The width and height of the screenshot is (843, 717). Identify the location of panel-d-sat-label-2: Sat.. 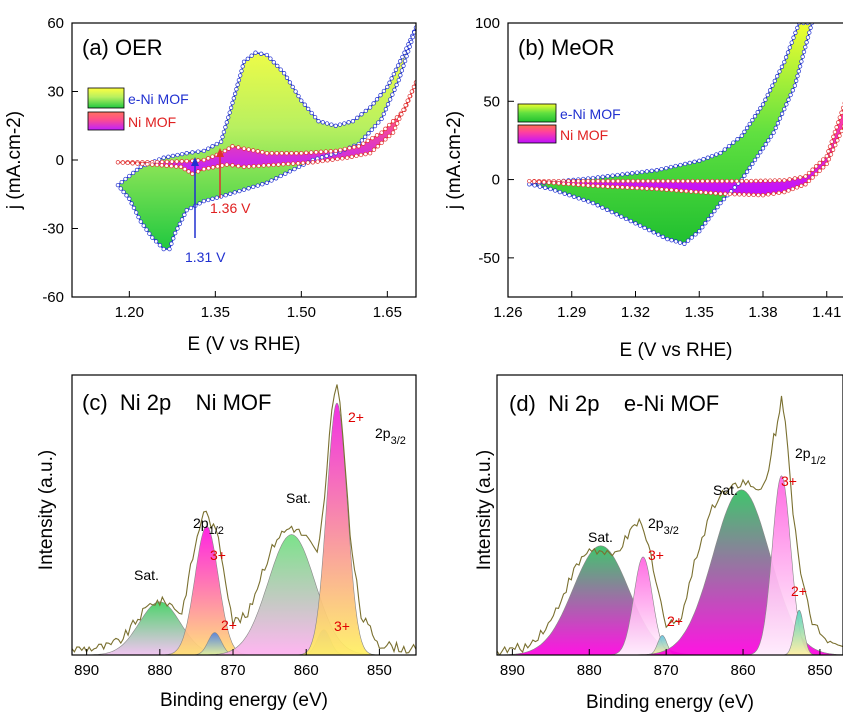
(725, 490).